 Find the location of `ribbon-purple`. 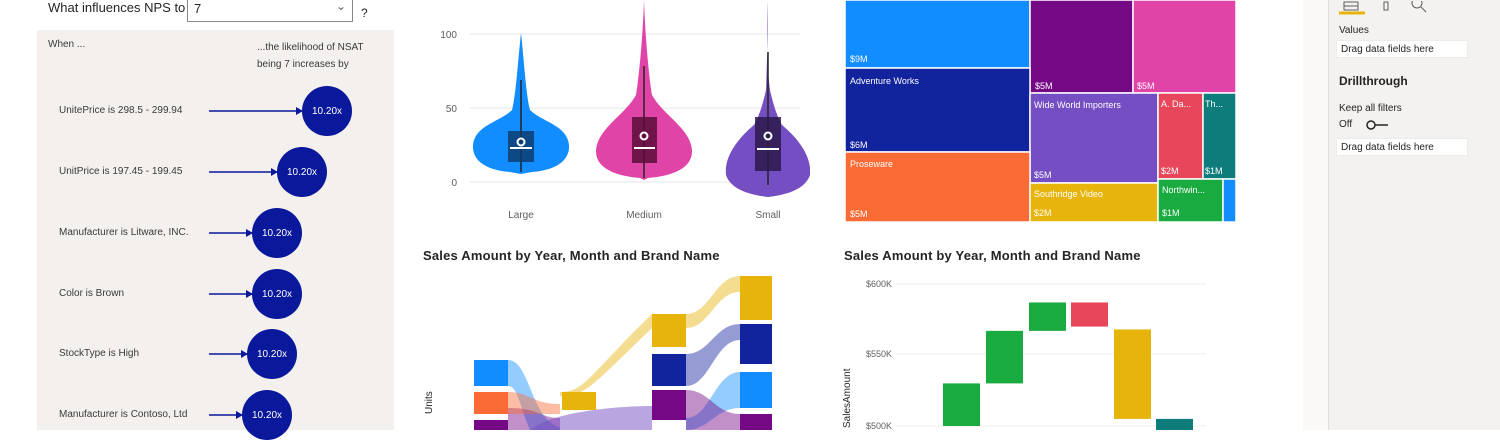

ribbon-purple is located at coordinates (624, 410).